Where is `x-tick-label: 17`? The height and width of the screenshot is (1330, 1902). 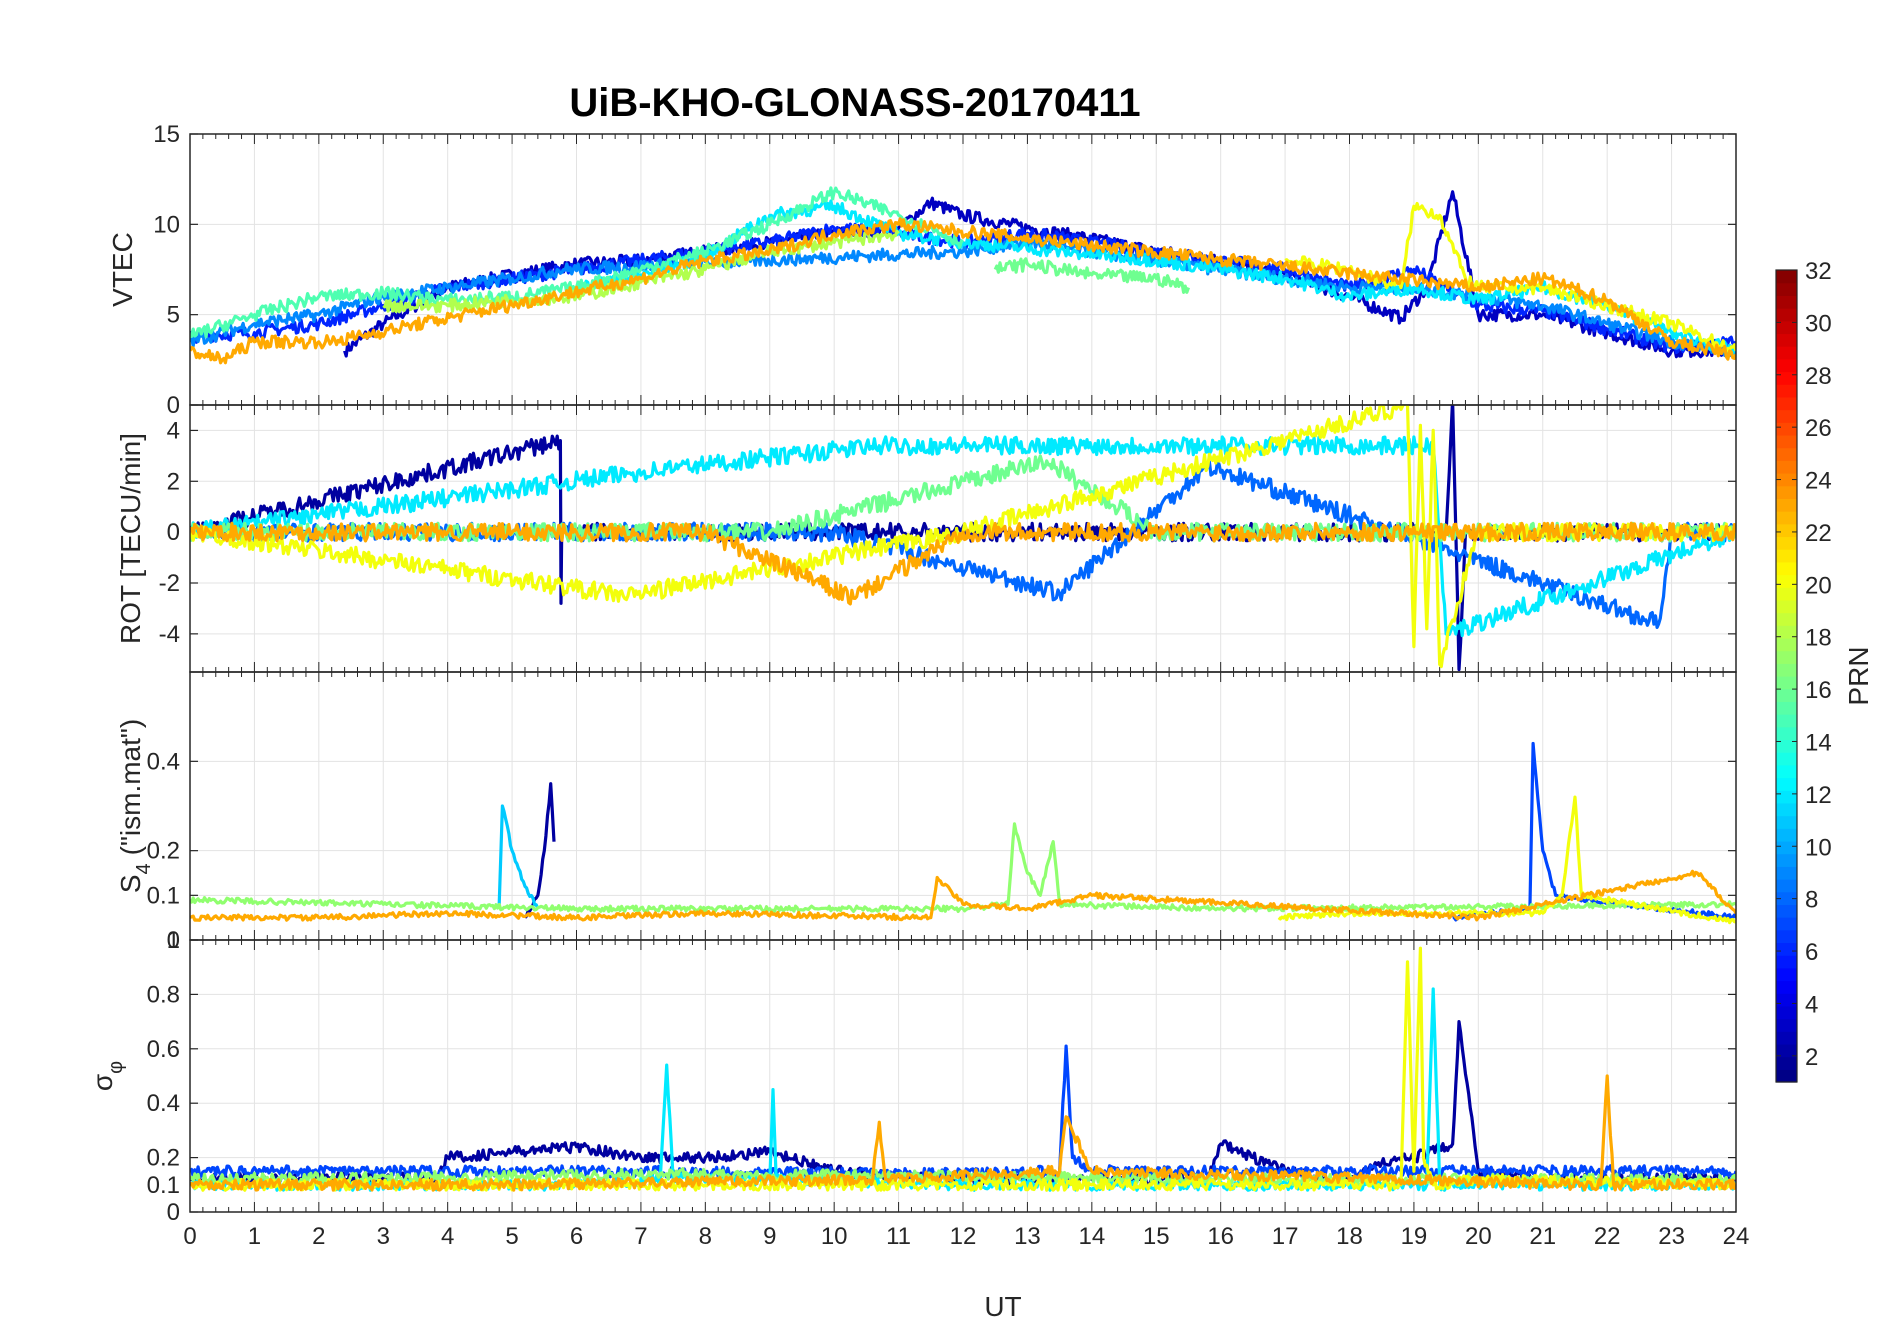
x-tick-label: 17 is located at coordinates (1285, 1236).